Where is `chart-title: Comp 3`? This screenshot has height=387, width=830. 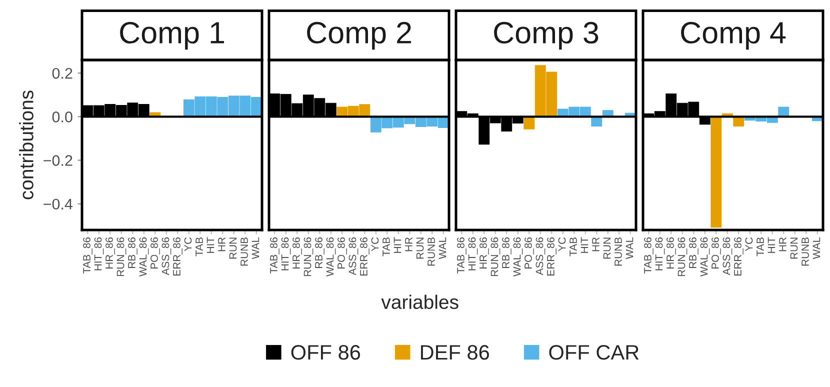 chart-title: Comp 3 is located at coordinates (546, 36).